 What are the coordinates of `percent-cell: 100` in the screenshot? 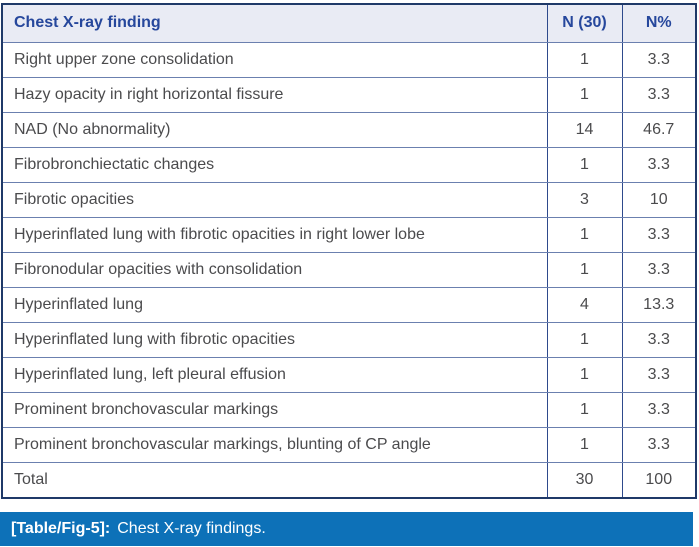 It's located at (658, 479).